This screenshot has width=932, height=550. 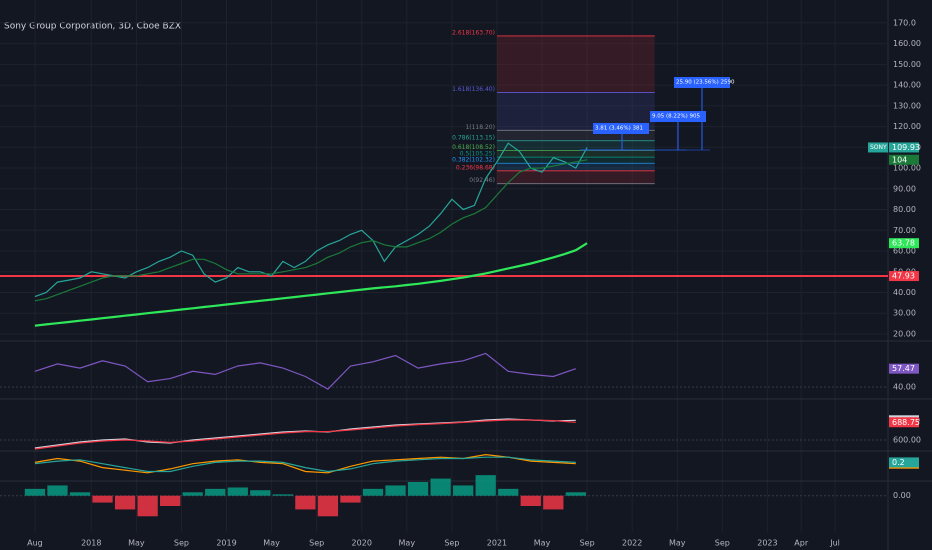 I want to click on measure-label: 25.90 (23.56%) 2590, so click(x=705, y=83).